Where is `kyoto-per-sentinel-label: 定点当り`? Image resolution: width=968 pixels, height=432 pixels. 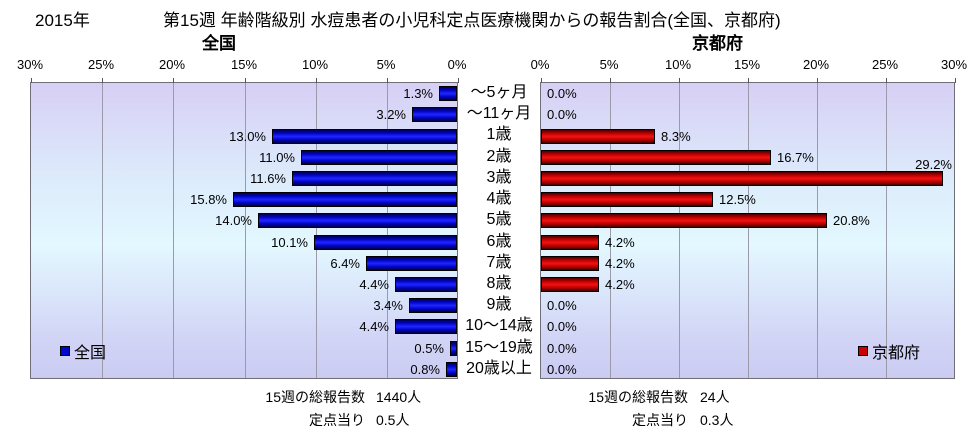
kyoto-per-sentinel-label: 定点当り is located at coordinates (660, 420).